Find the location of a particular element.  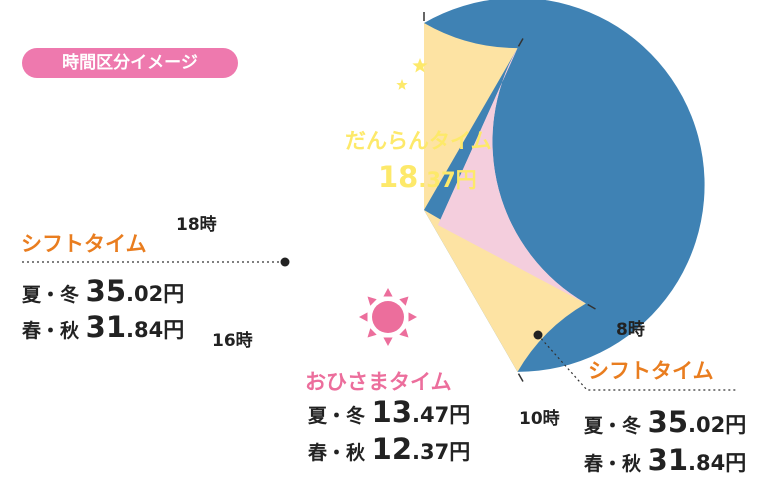

pie-slice-ohisama-front is located at coordinates (512, 176).